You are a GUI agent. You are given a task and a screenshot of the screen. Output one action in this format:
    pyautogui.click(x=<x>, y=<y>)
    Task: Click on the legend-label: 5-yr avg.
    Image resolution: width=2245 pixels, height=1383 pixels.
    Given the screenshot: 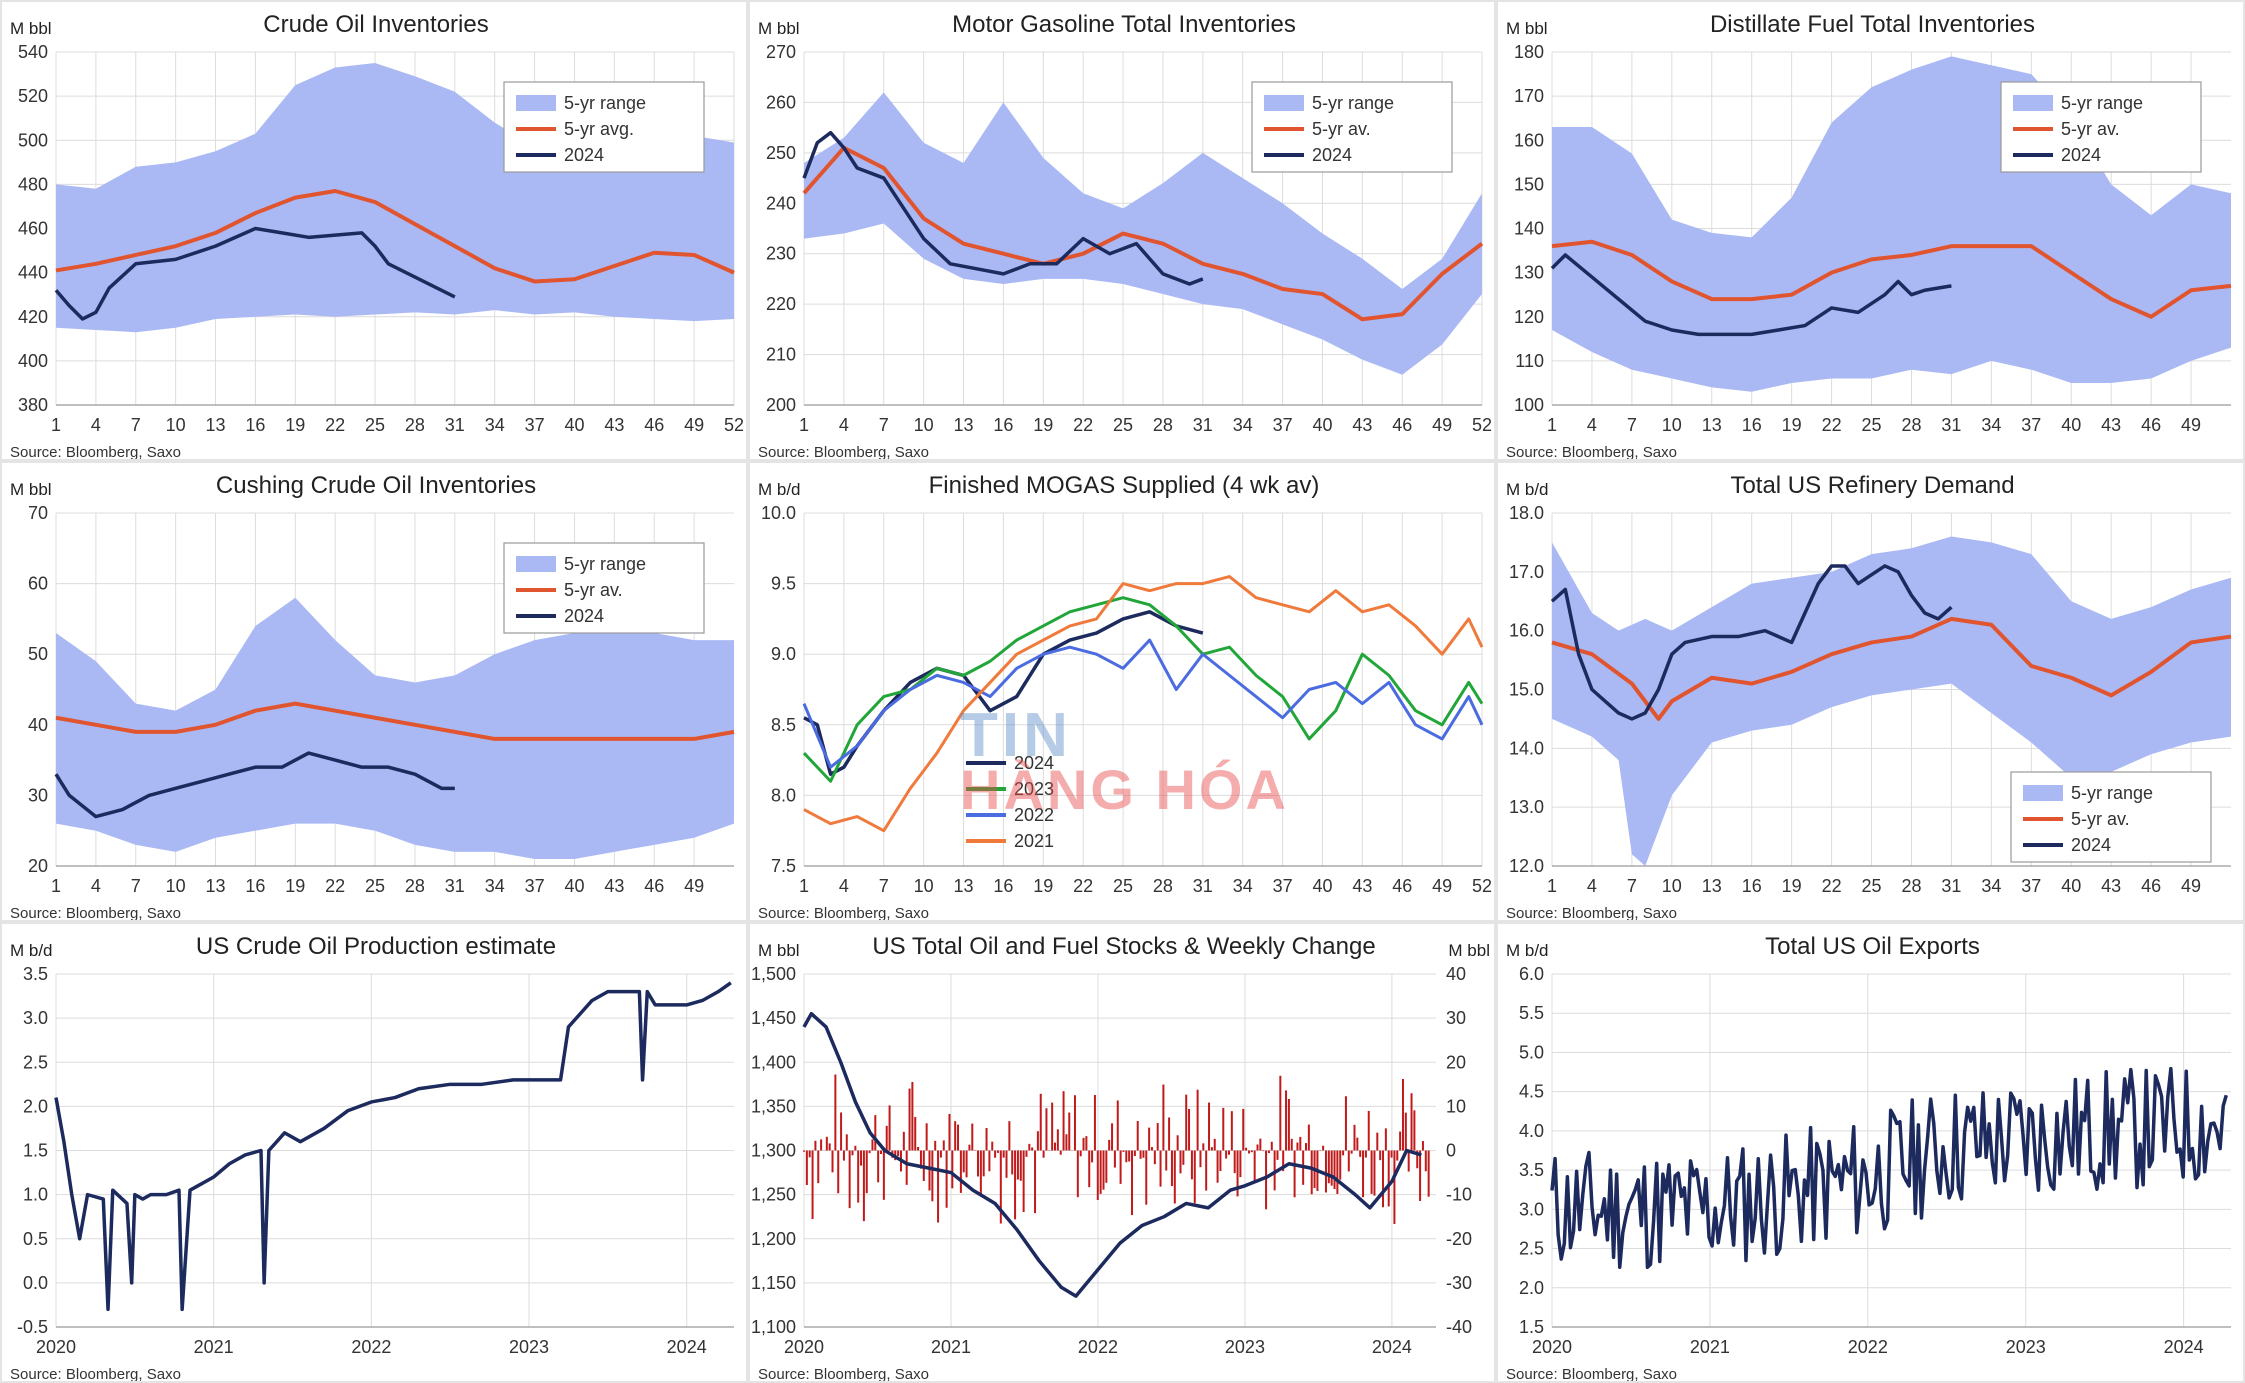 What is the action you would take?
    pyautogui.click(x=599, y=129)
    